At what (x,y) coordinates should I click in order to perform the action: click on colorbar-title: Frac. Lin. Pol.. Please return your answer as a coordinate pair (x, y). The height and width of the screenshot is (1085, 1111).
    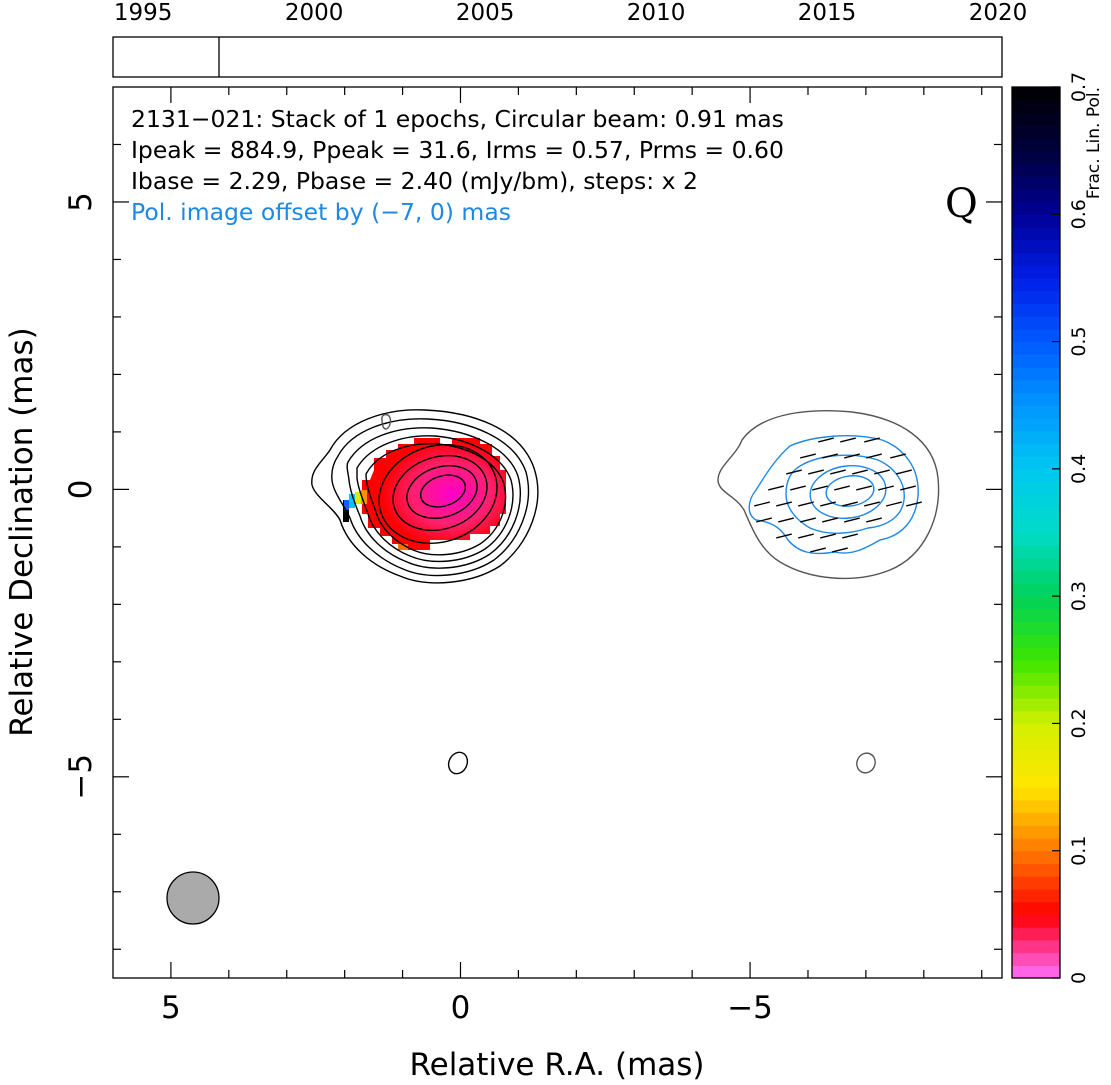
    Looking at the image, I should click on (1094, 143).